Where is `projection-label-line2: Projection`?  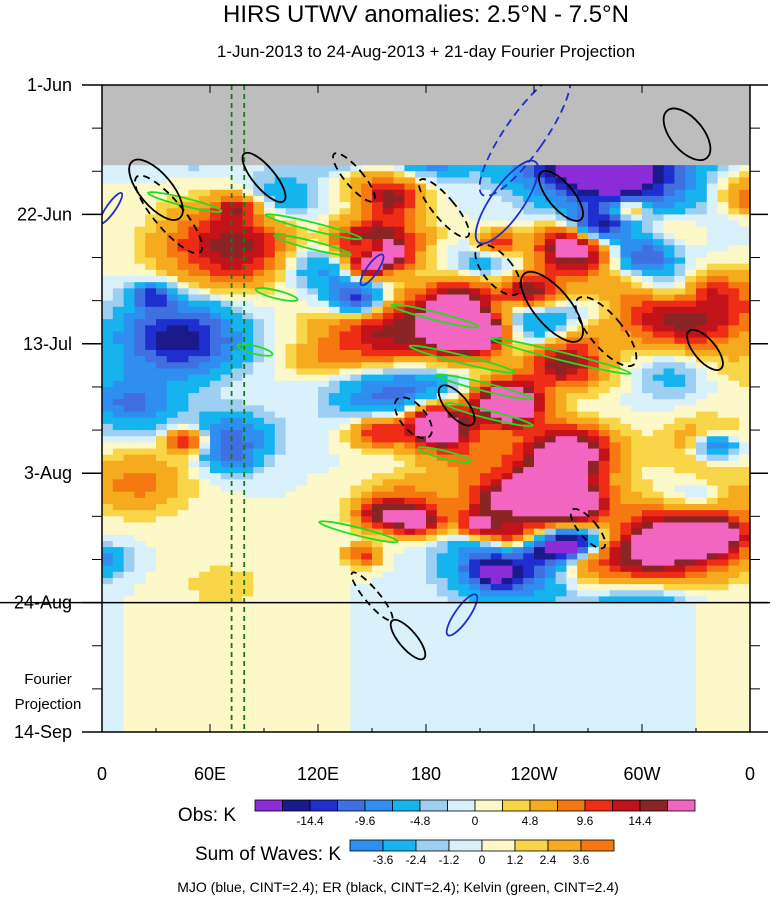 projection-label-line2: Projection is located at coordinates (48, 704).